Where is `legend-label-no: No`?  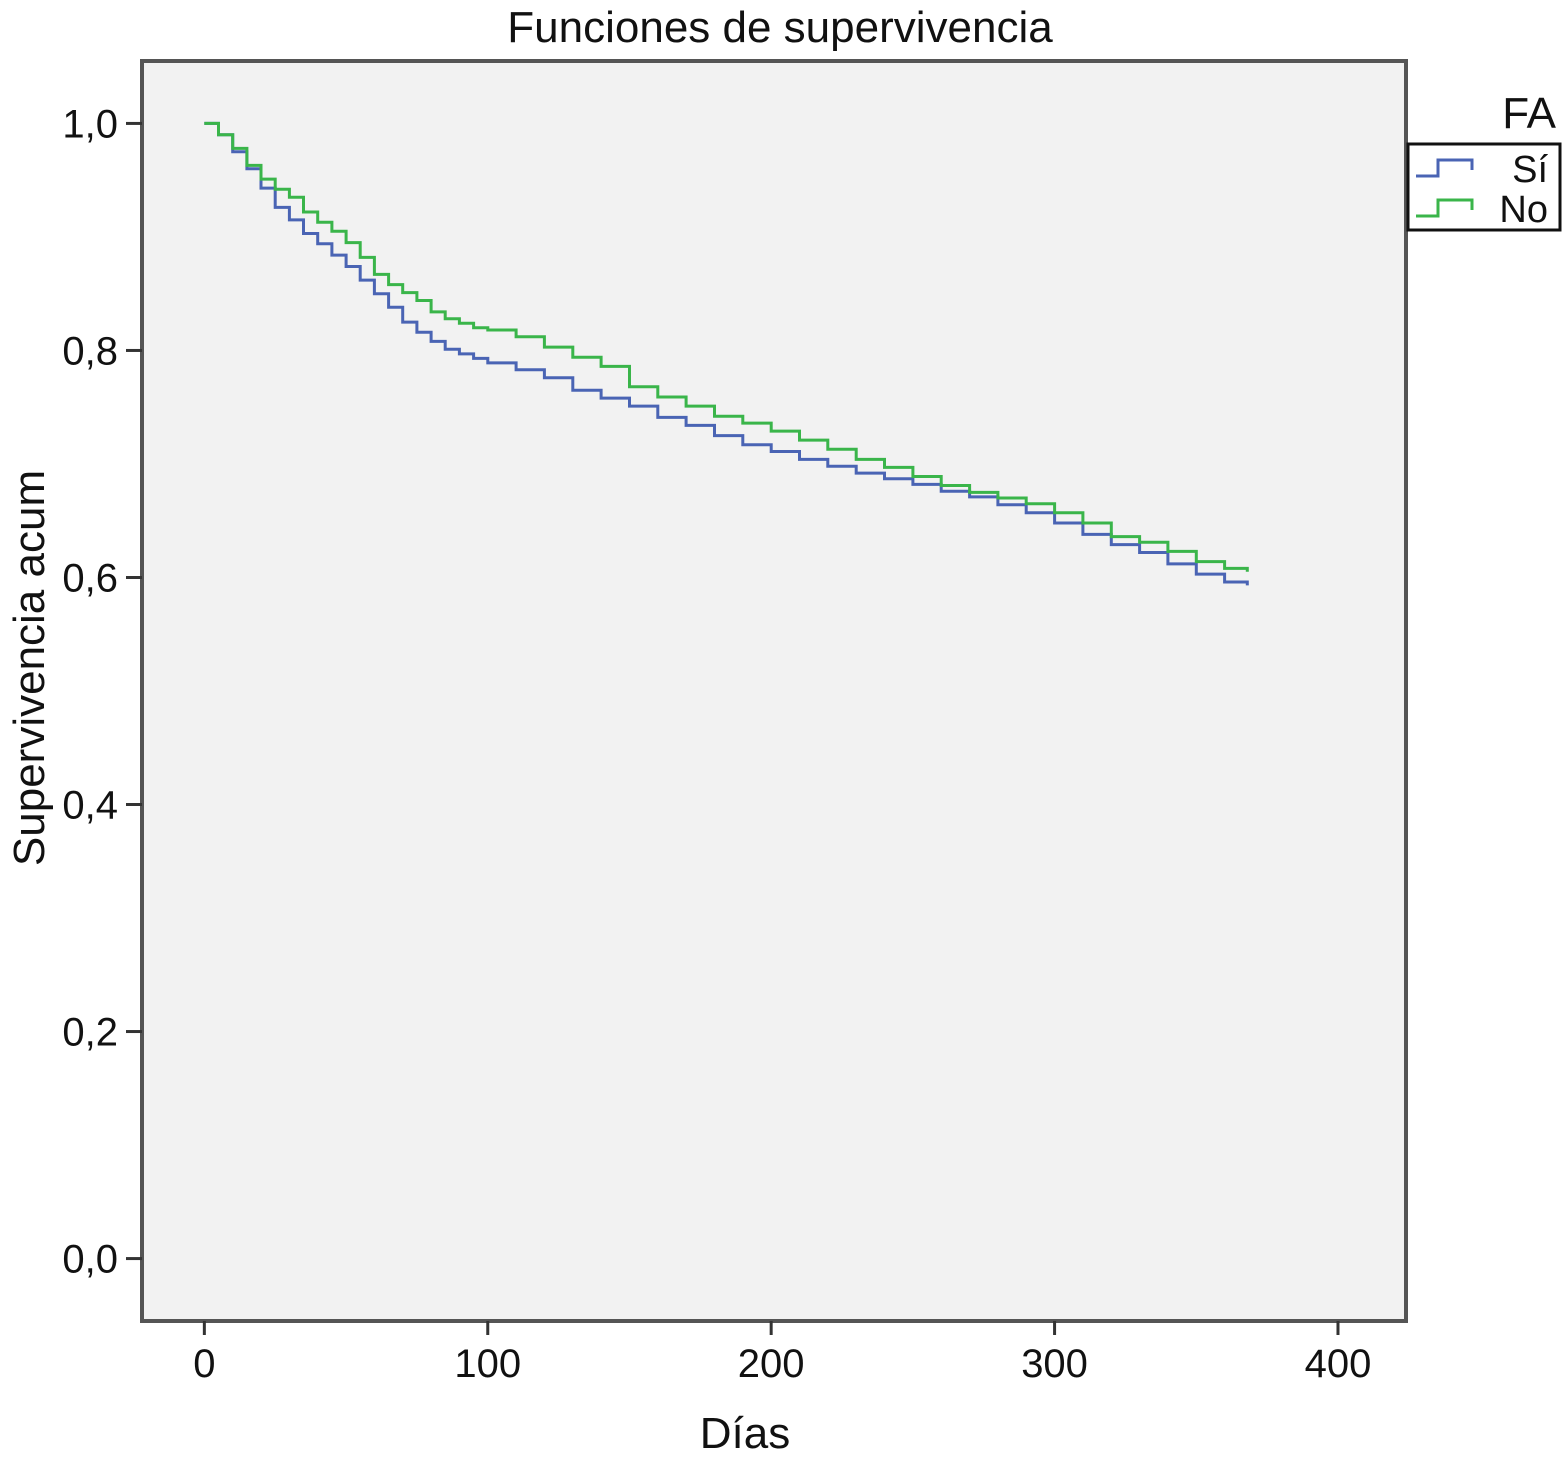
legend-label-no: No is located at coordinates (1523, 210).